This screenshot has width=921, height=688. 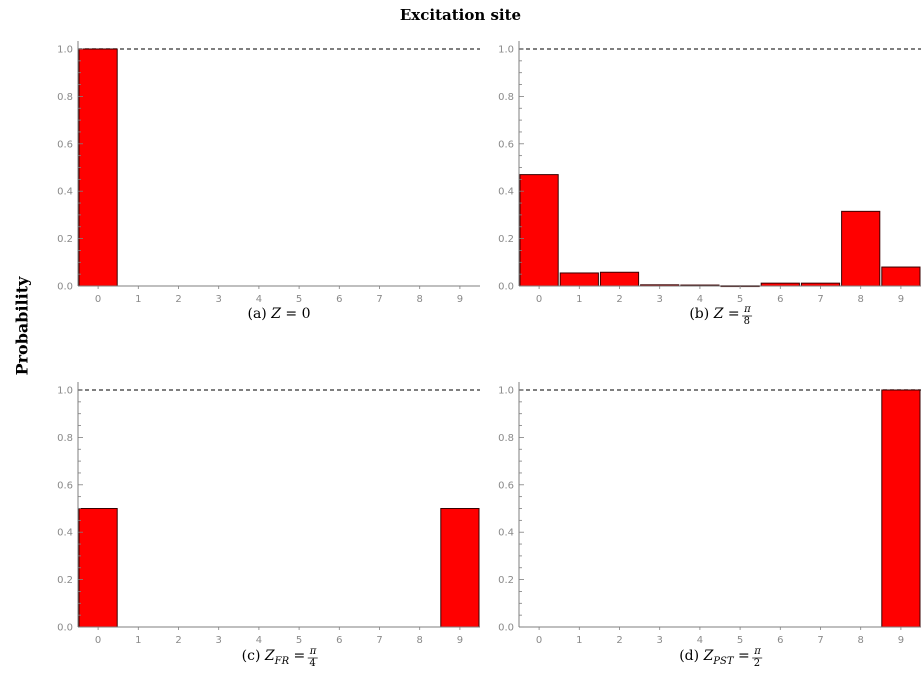 I want to click on panel-a-caption: (a) Z = 0, so click(x=278, y=314).